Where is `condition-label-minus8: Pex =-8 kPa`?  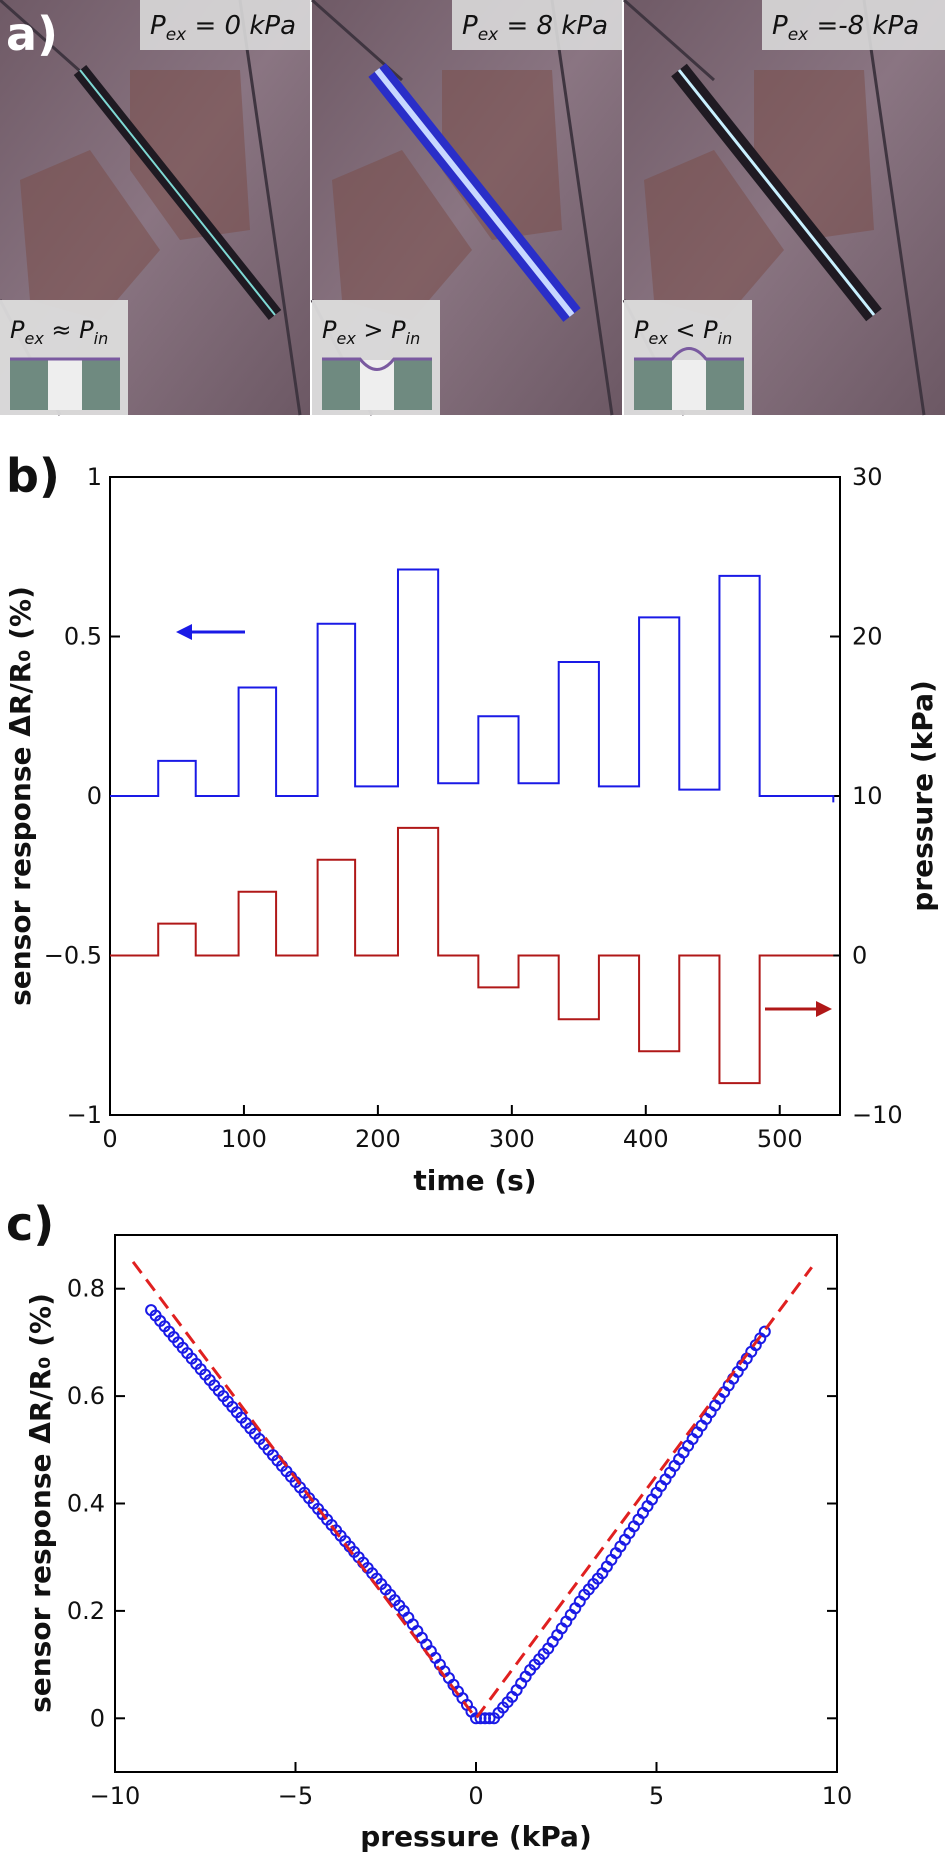 condition-label-minus8: Pex =-8 kPa is located at coordinates (853, 25).